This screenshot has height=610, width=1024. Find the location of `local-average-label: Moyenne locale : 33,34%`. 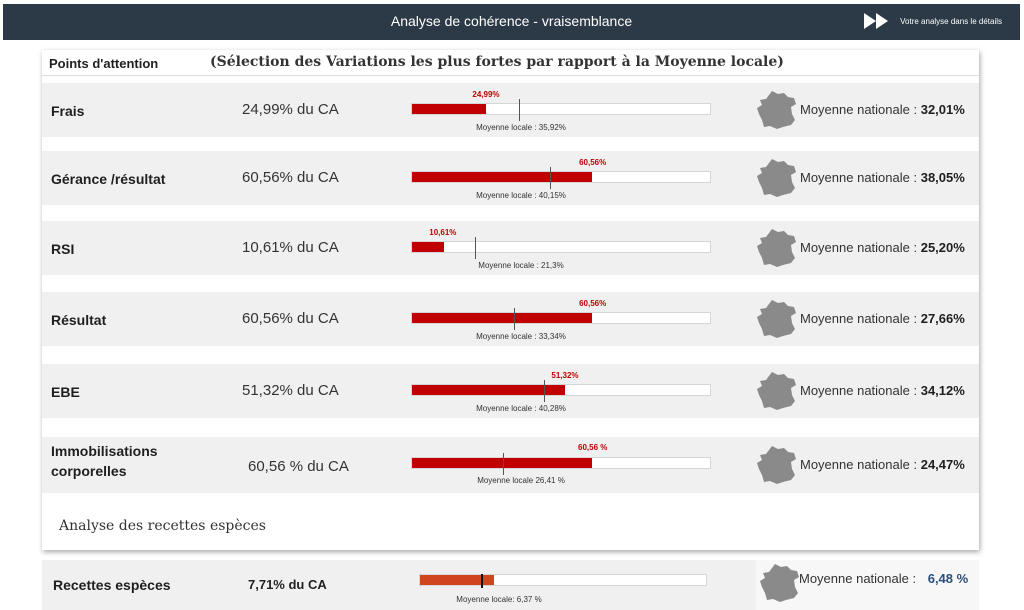

local-average-label: Moyenne locale : 33,34% is located at coordinates (521, 336).